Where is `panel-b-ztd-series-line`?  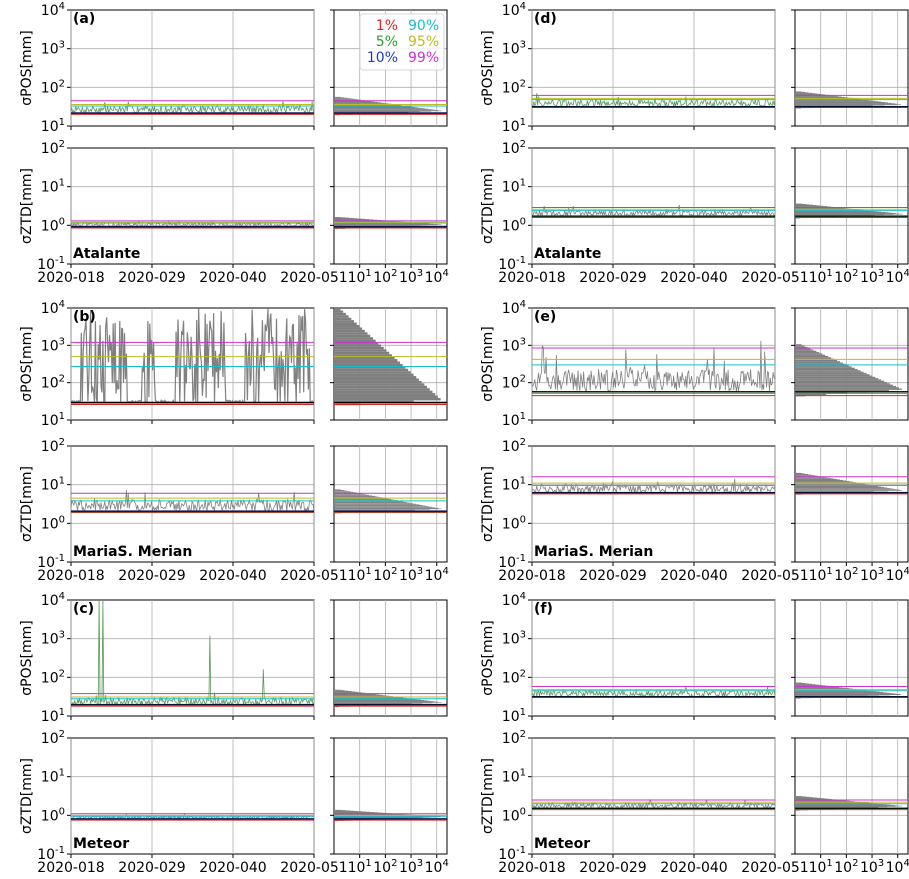
panel-b-ztd-series-line is located at coordinates (192, 501).